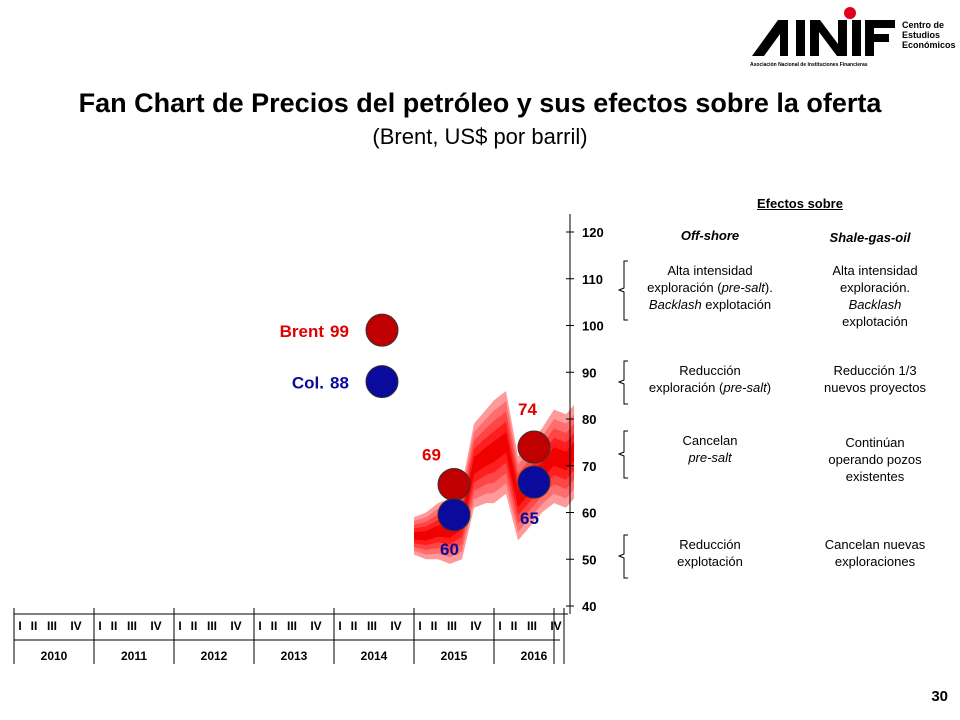 This screenshot has height=720, width=960. I want to click on cell-text: exploraciones, so click(875, 561).